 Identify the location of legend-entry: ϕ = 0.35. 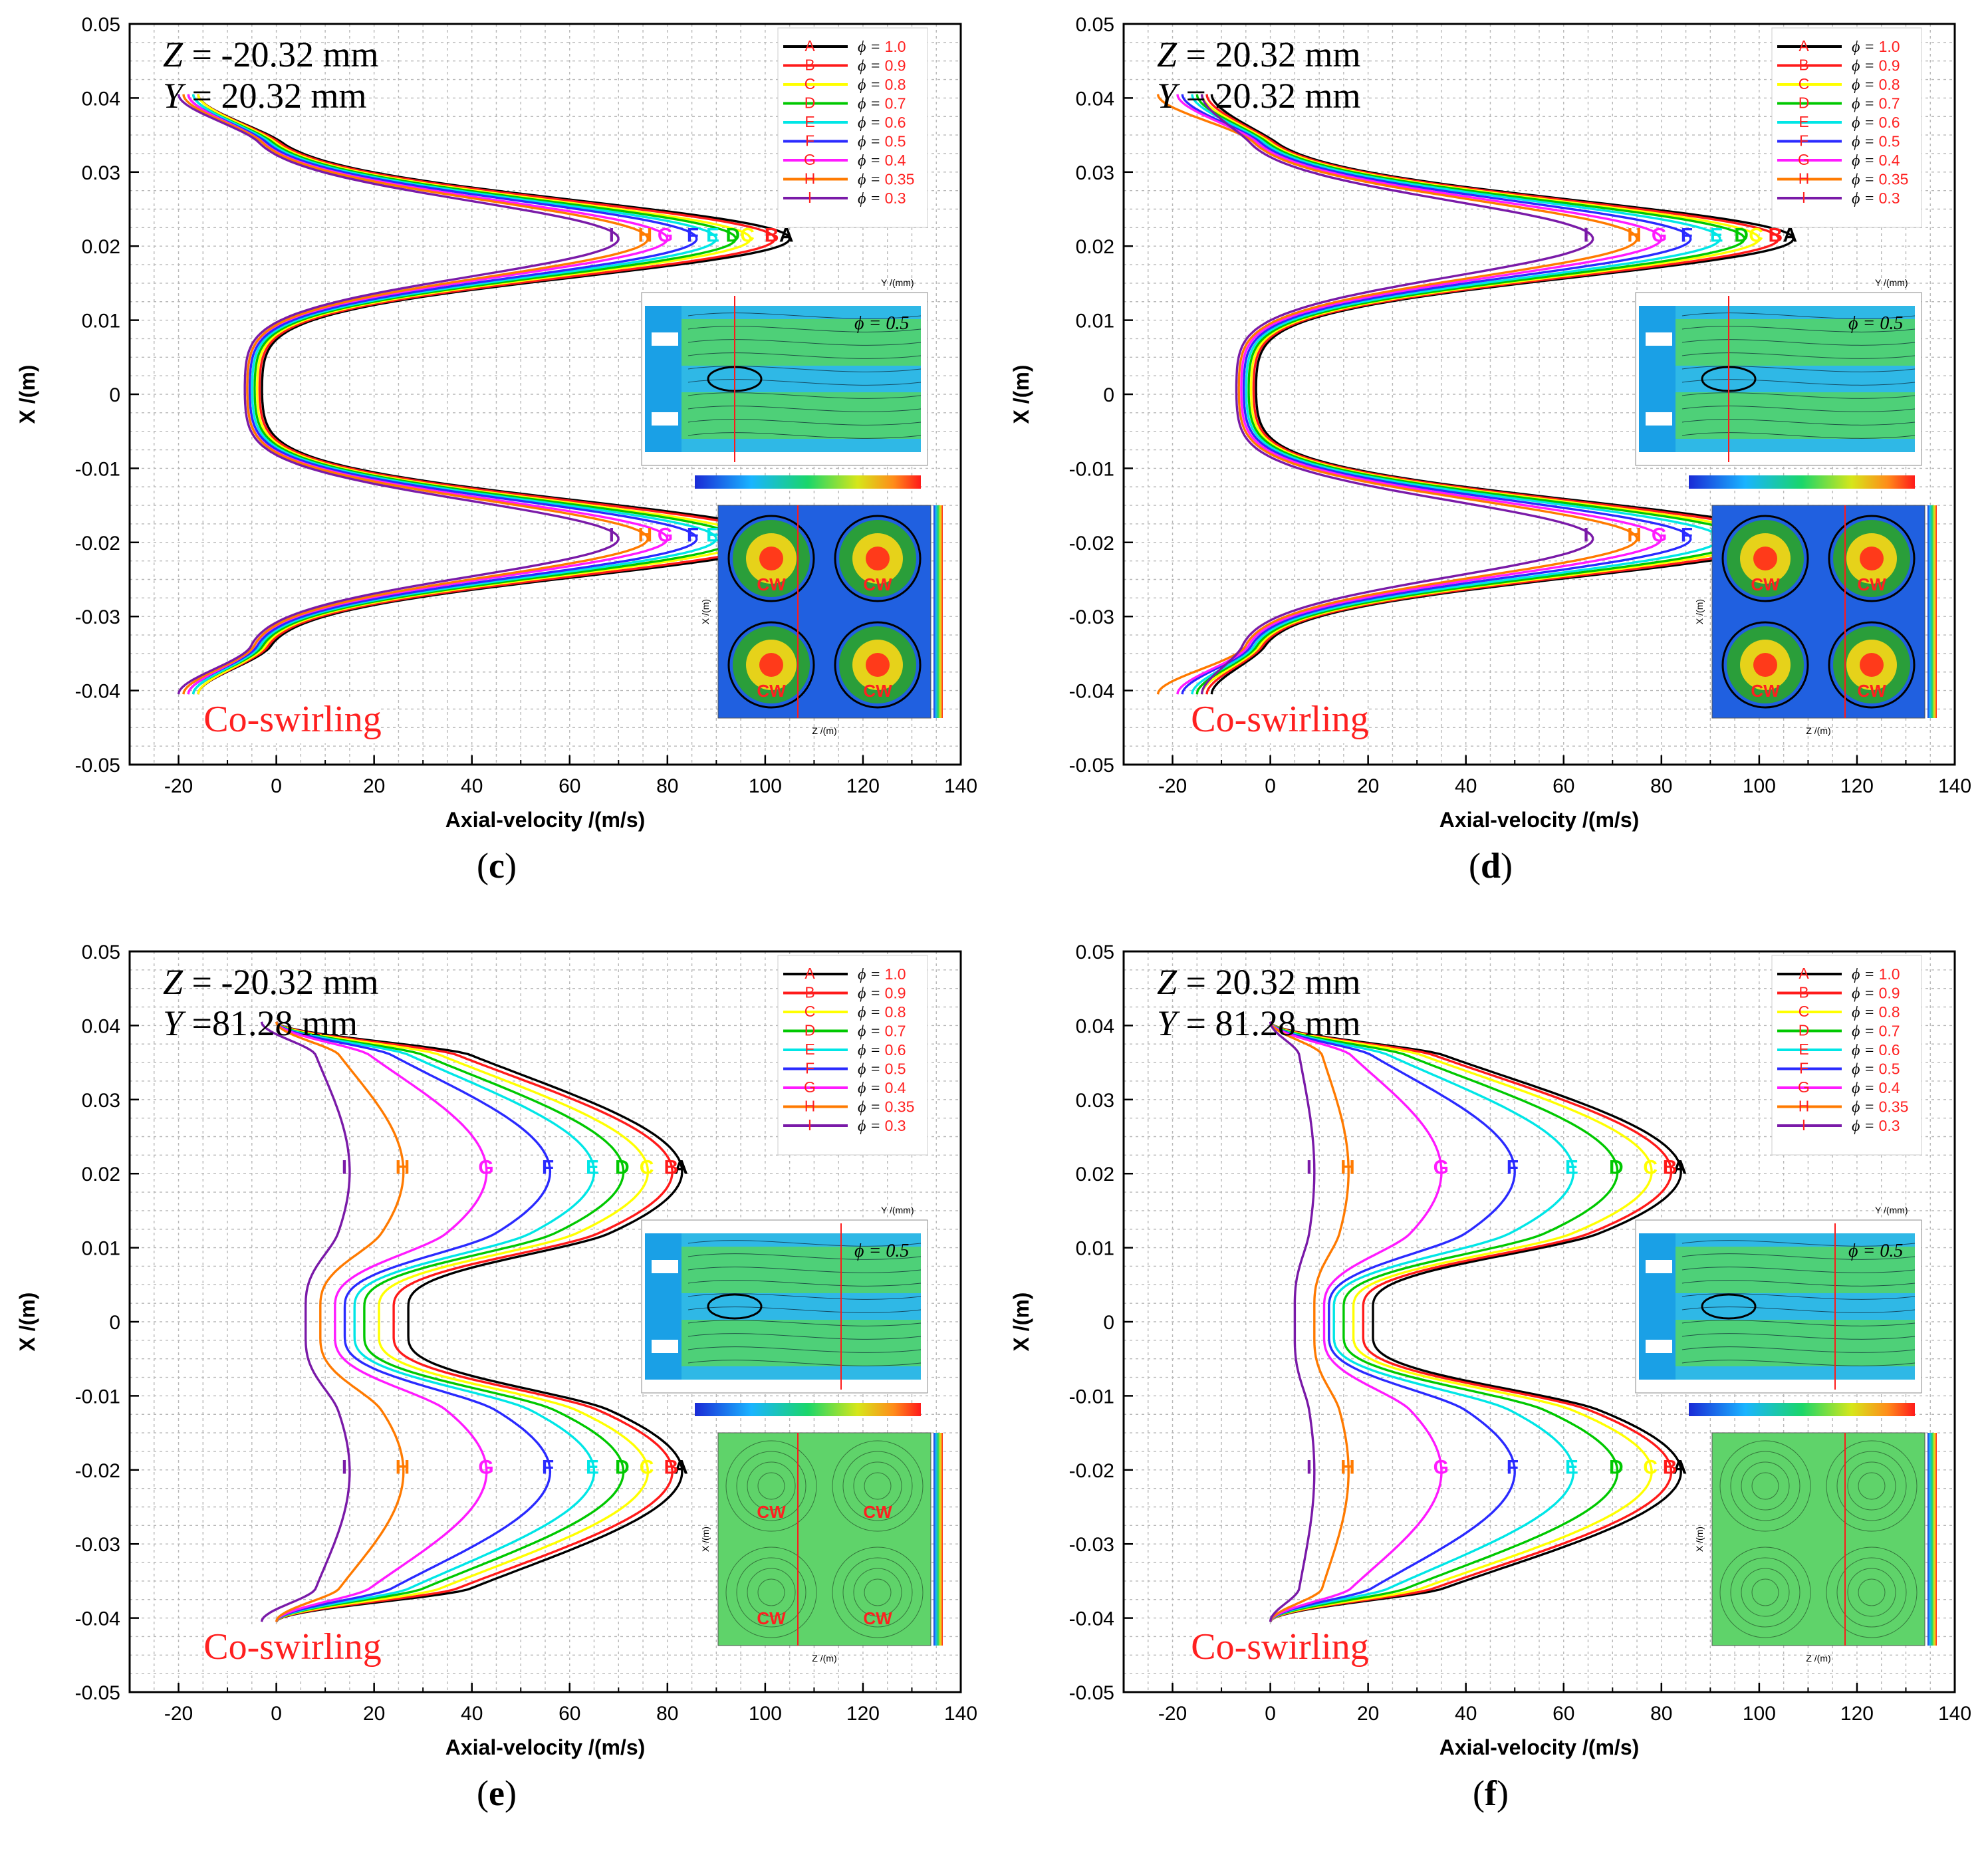
(886, 180).